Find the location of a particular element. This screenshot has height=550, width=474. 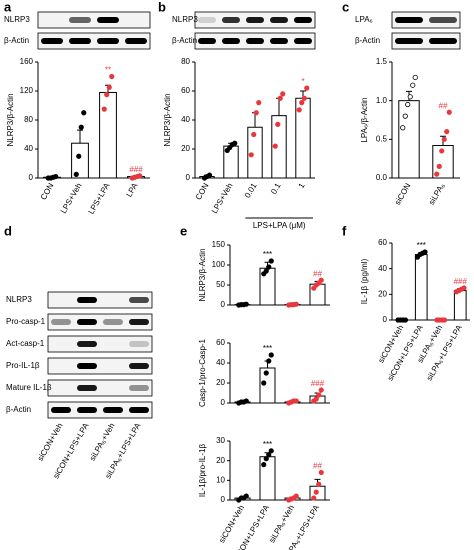

x-tick-label: siCON is located at coordinates (403, 193).